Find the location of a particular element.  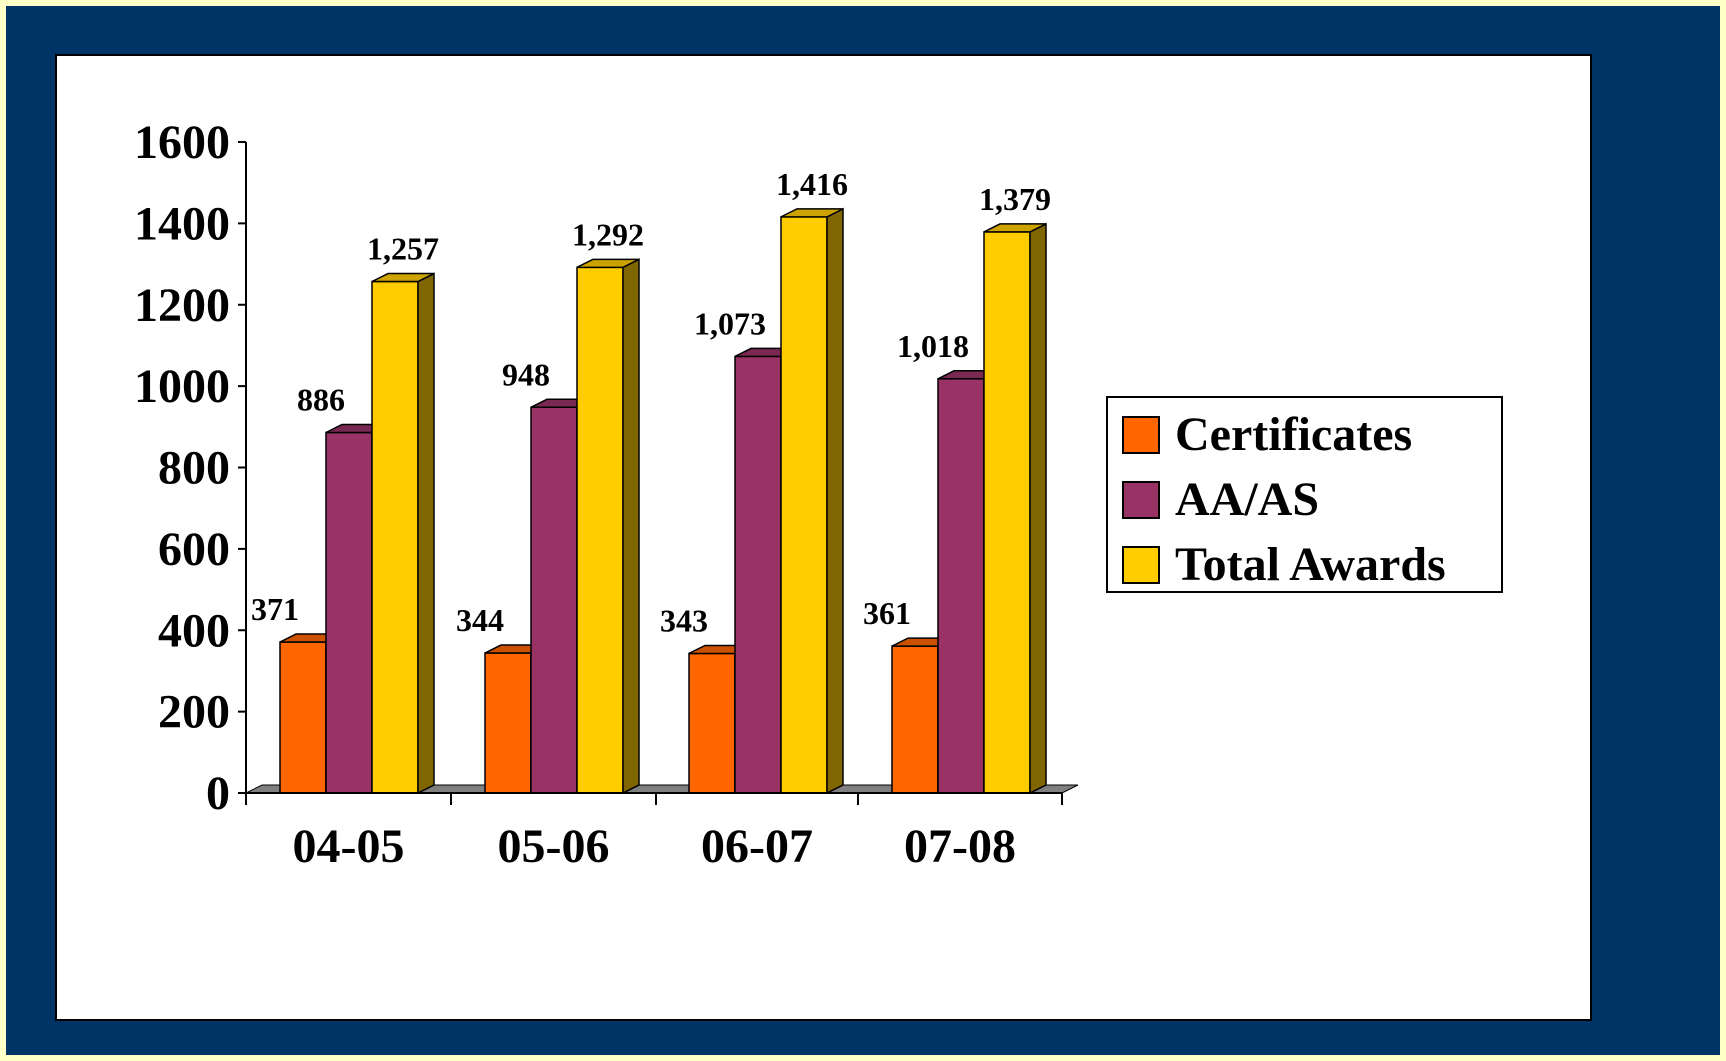

x-tick-label: 04-05 is located at coordinates (349, 846).